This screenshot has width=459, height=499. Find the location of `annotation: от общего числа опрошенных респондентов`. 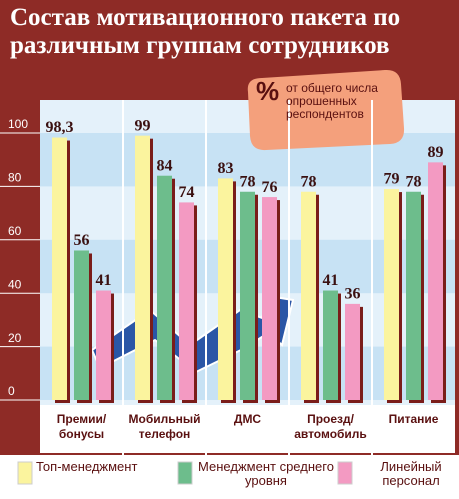

annotation: от общего числа опрошенных респондентов is located at coordinates (332, 101).